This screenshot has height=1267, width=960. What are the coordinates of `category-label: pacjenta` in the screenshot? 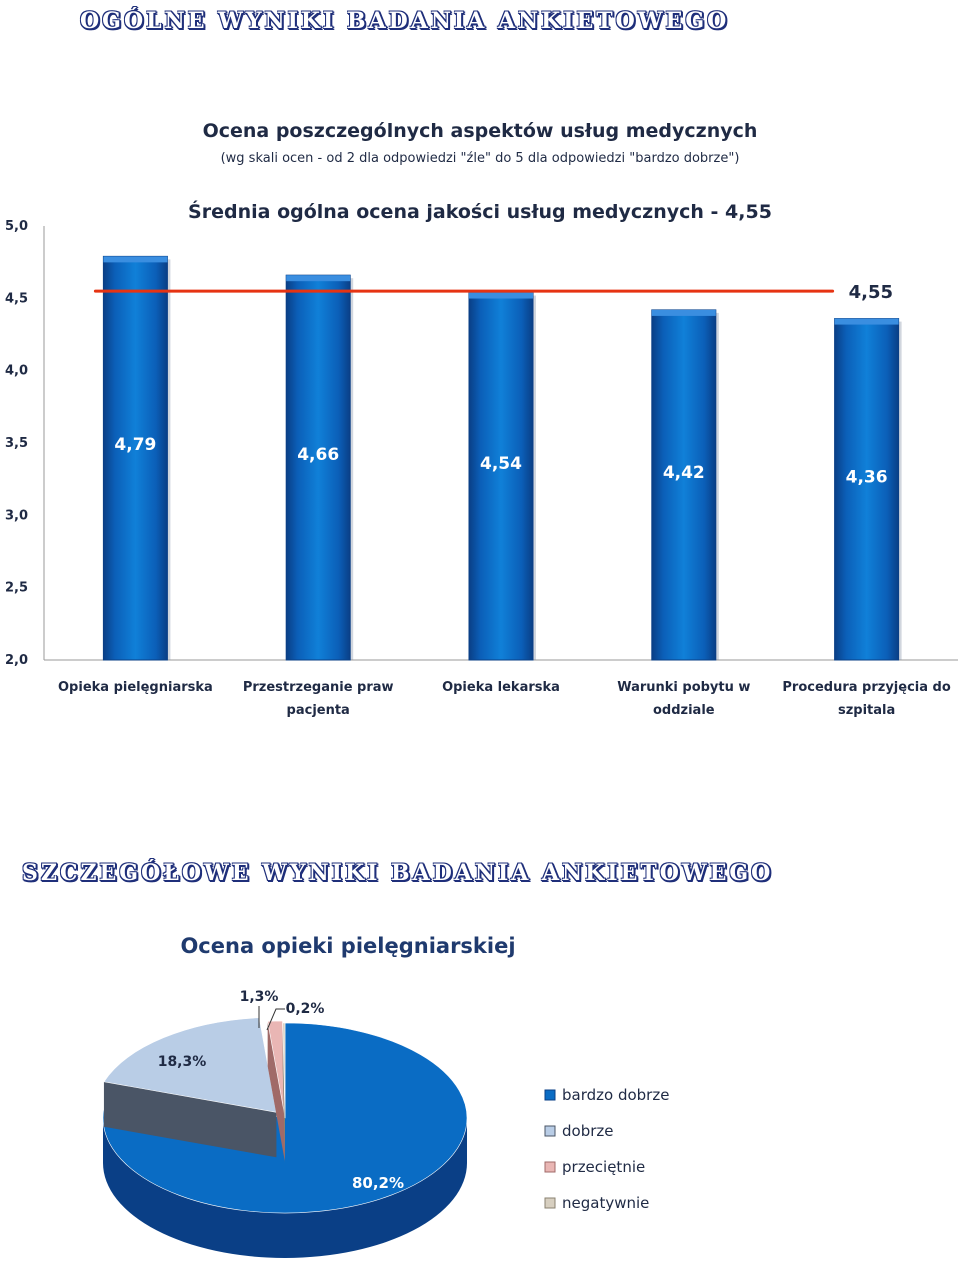 It's located at (318, 710).